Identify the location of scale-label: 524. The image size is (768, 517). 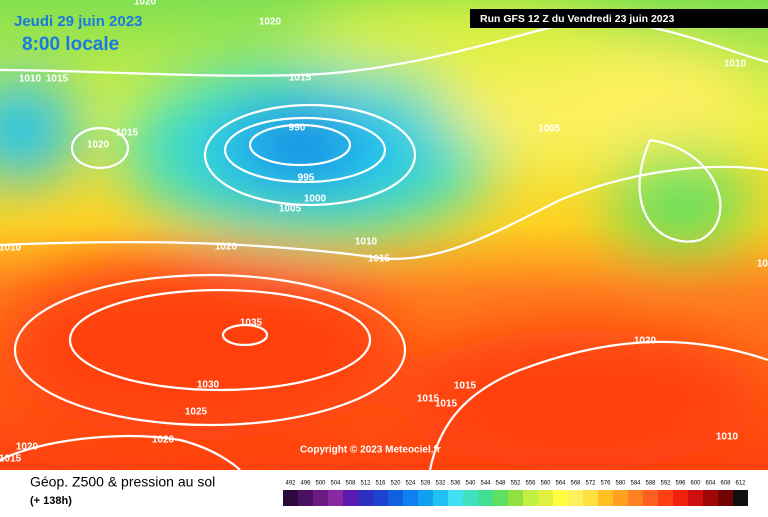
(410, 484).